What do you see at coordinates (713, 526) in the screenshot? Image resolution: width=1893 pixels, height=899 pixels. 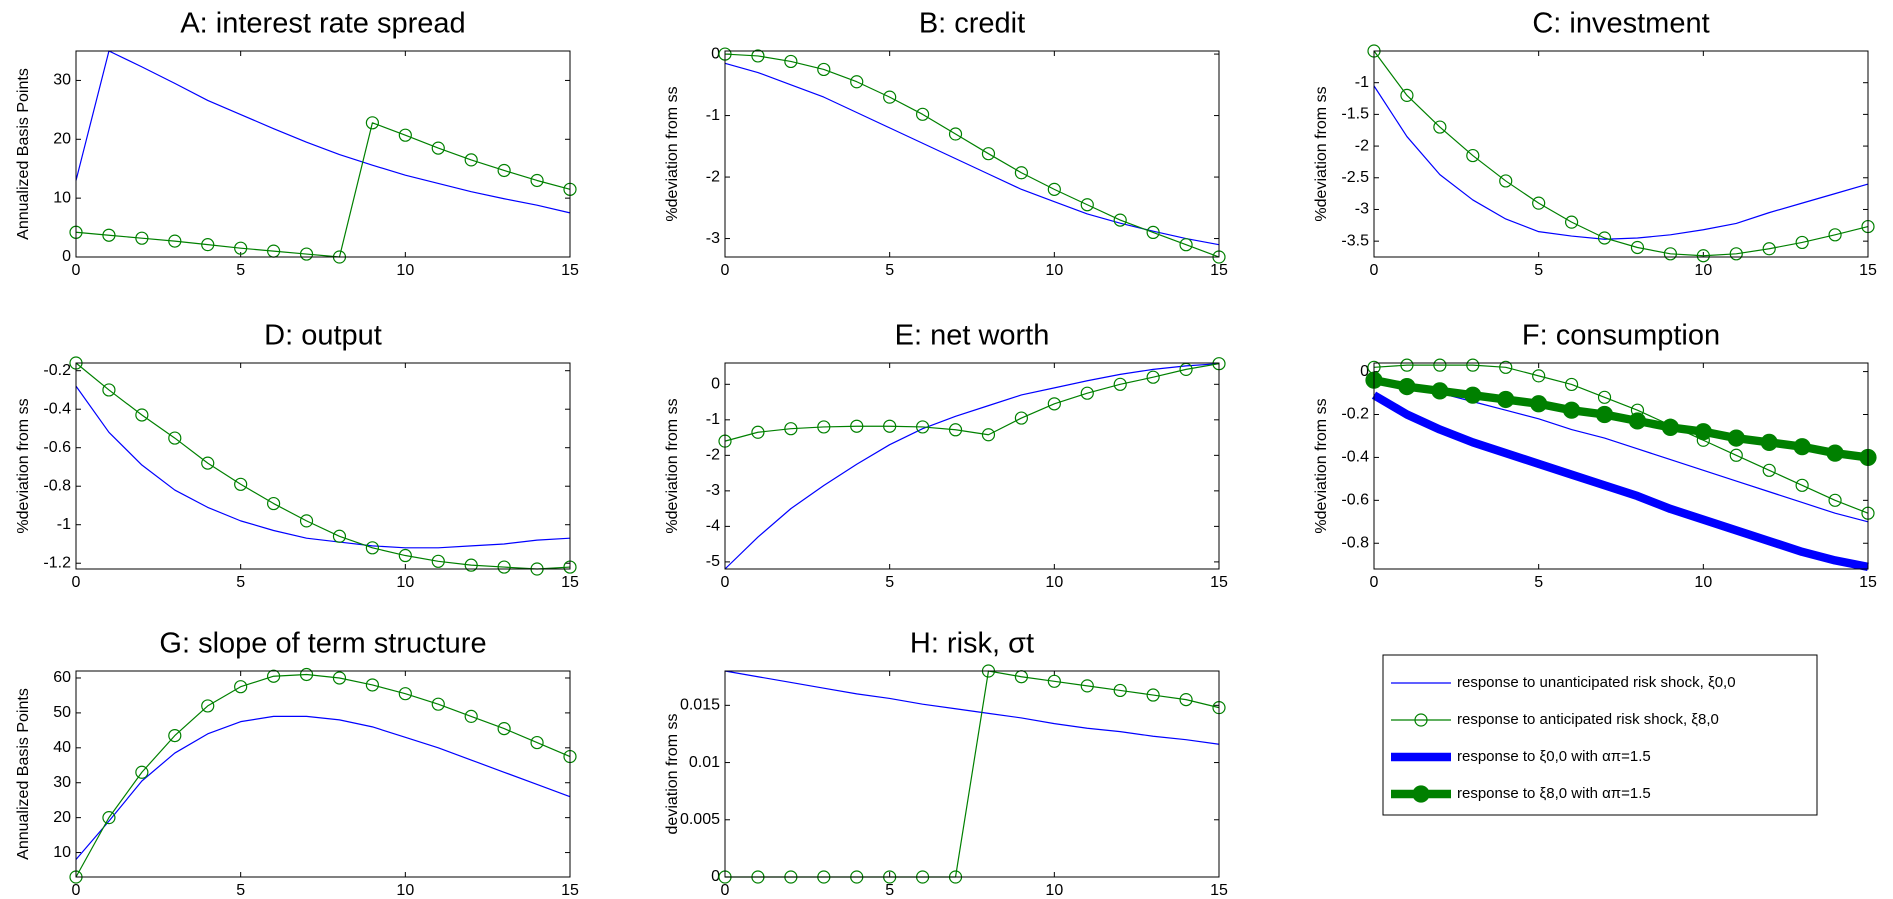 I see `y-tick-label: -4` at bounding box center [713, 526].